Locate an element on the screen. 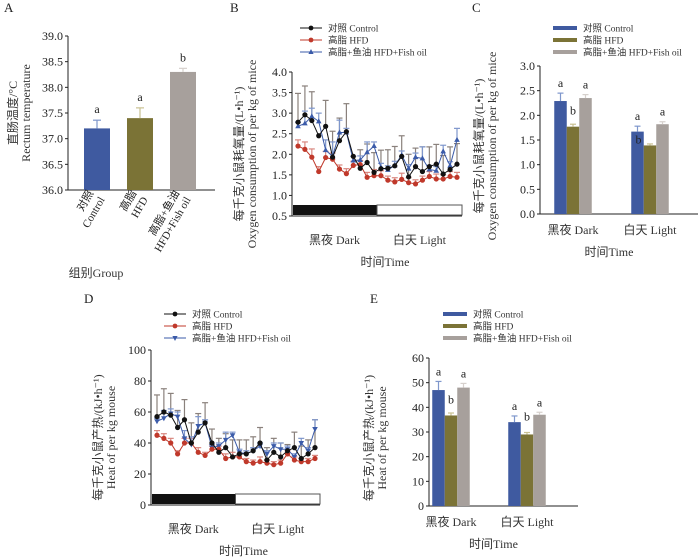 The image size is (700, 557). legend-label: 高脂+鱼油 HFD+Fish oil is located at coordinates (632, 53).